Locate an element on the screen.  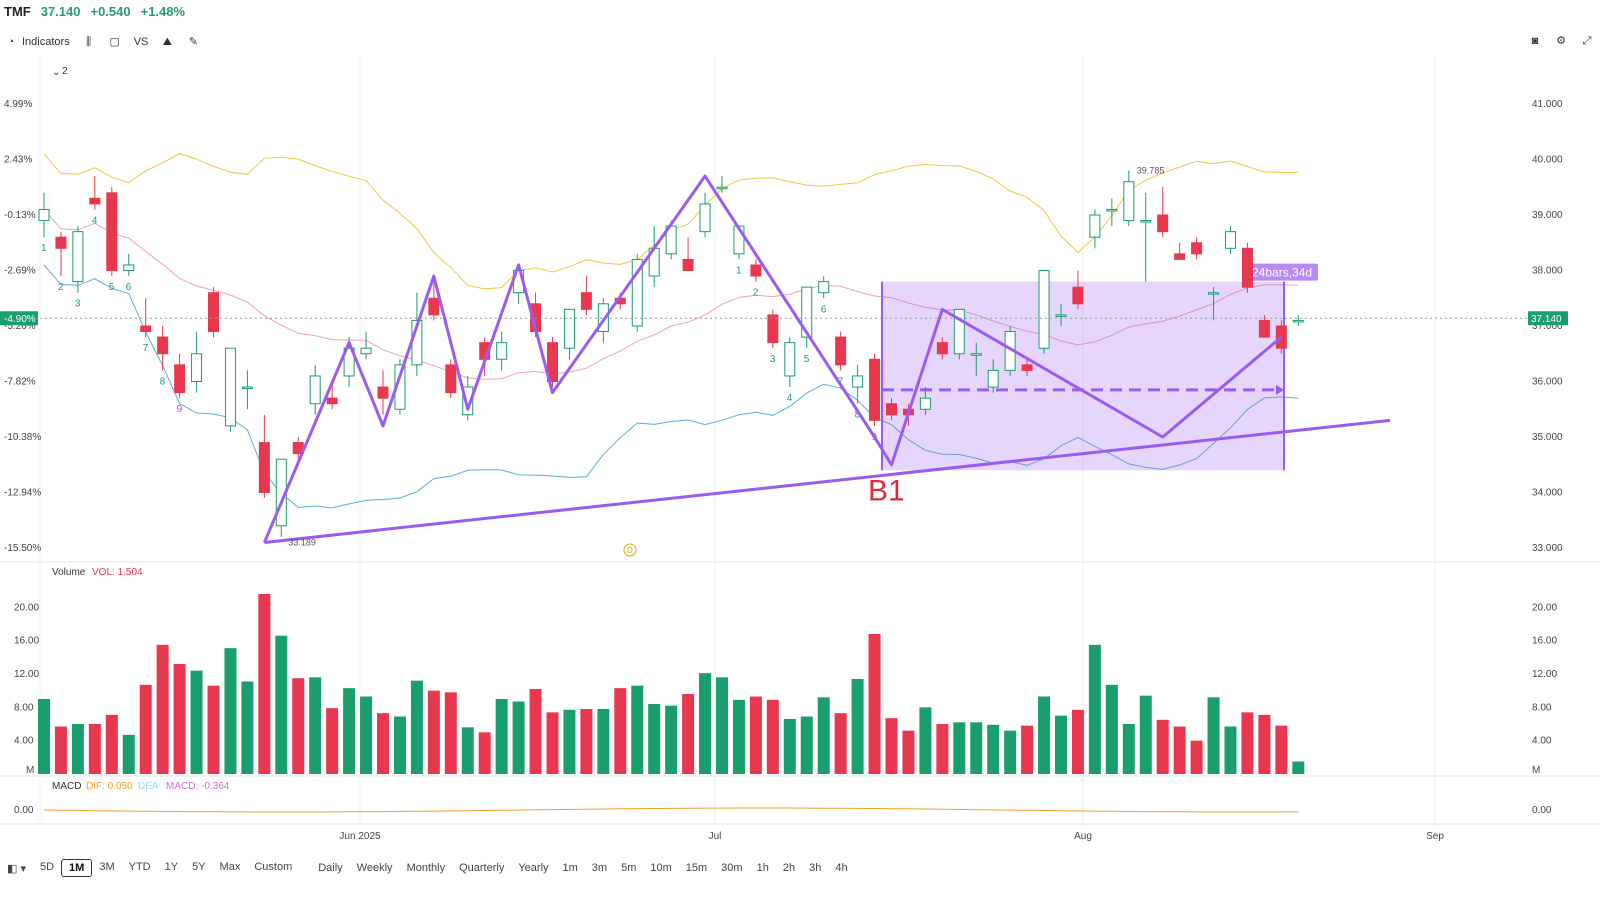
interval-1h: 1h is located at coordinates (762, 868).